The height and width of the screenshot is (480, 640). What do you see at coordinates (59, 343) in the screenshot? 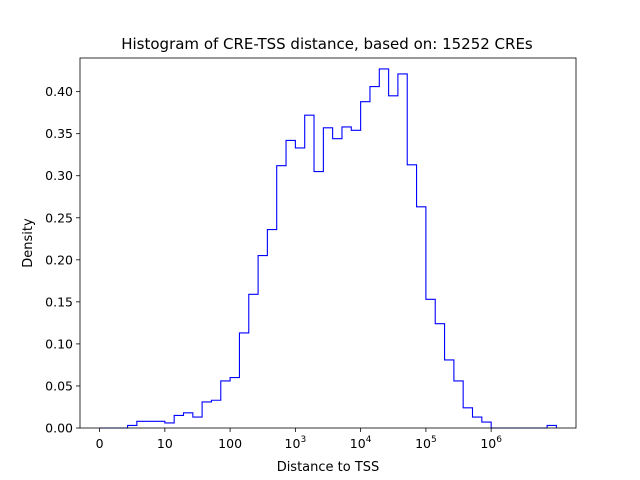
I see `y-tick-label: 0.10` at bounding box center [59, 343].